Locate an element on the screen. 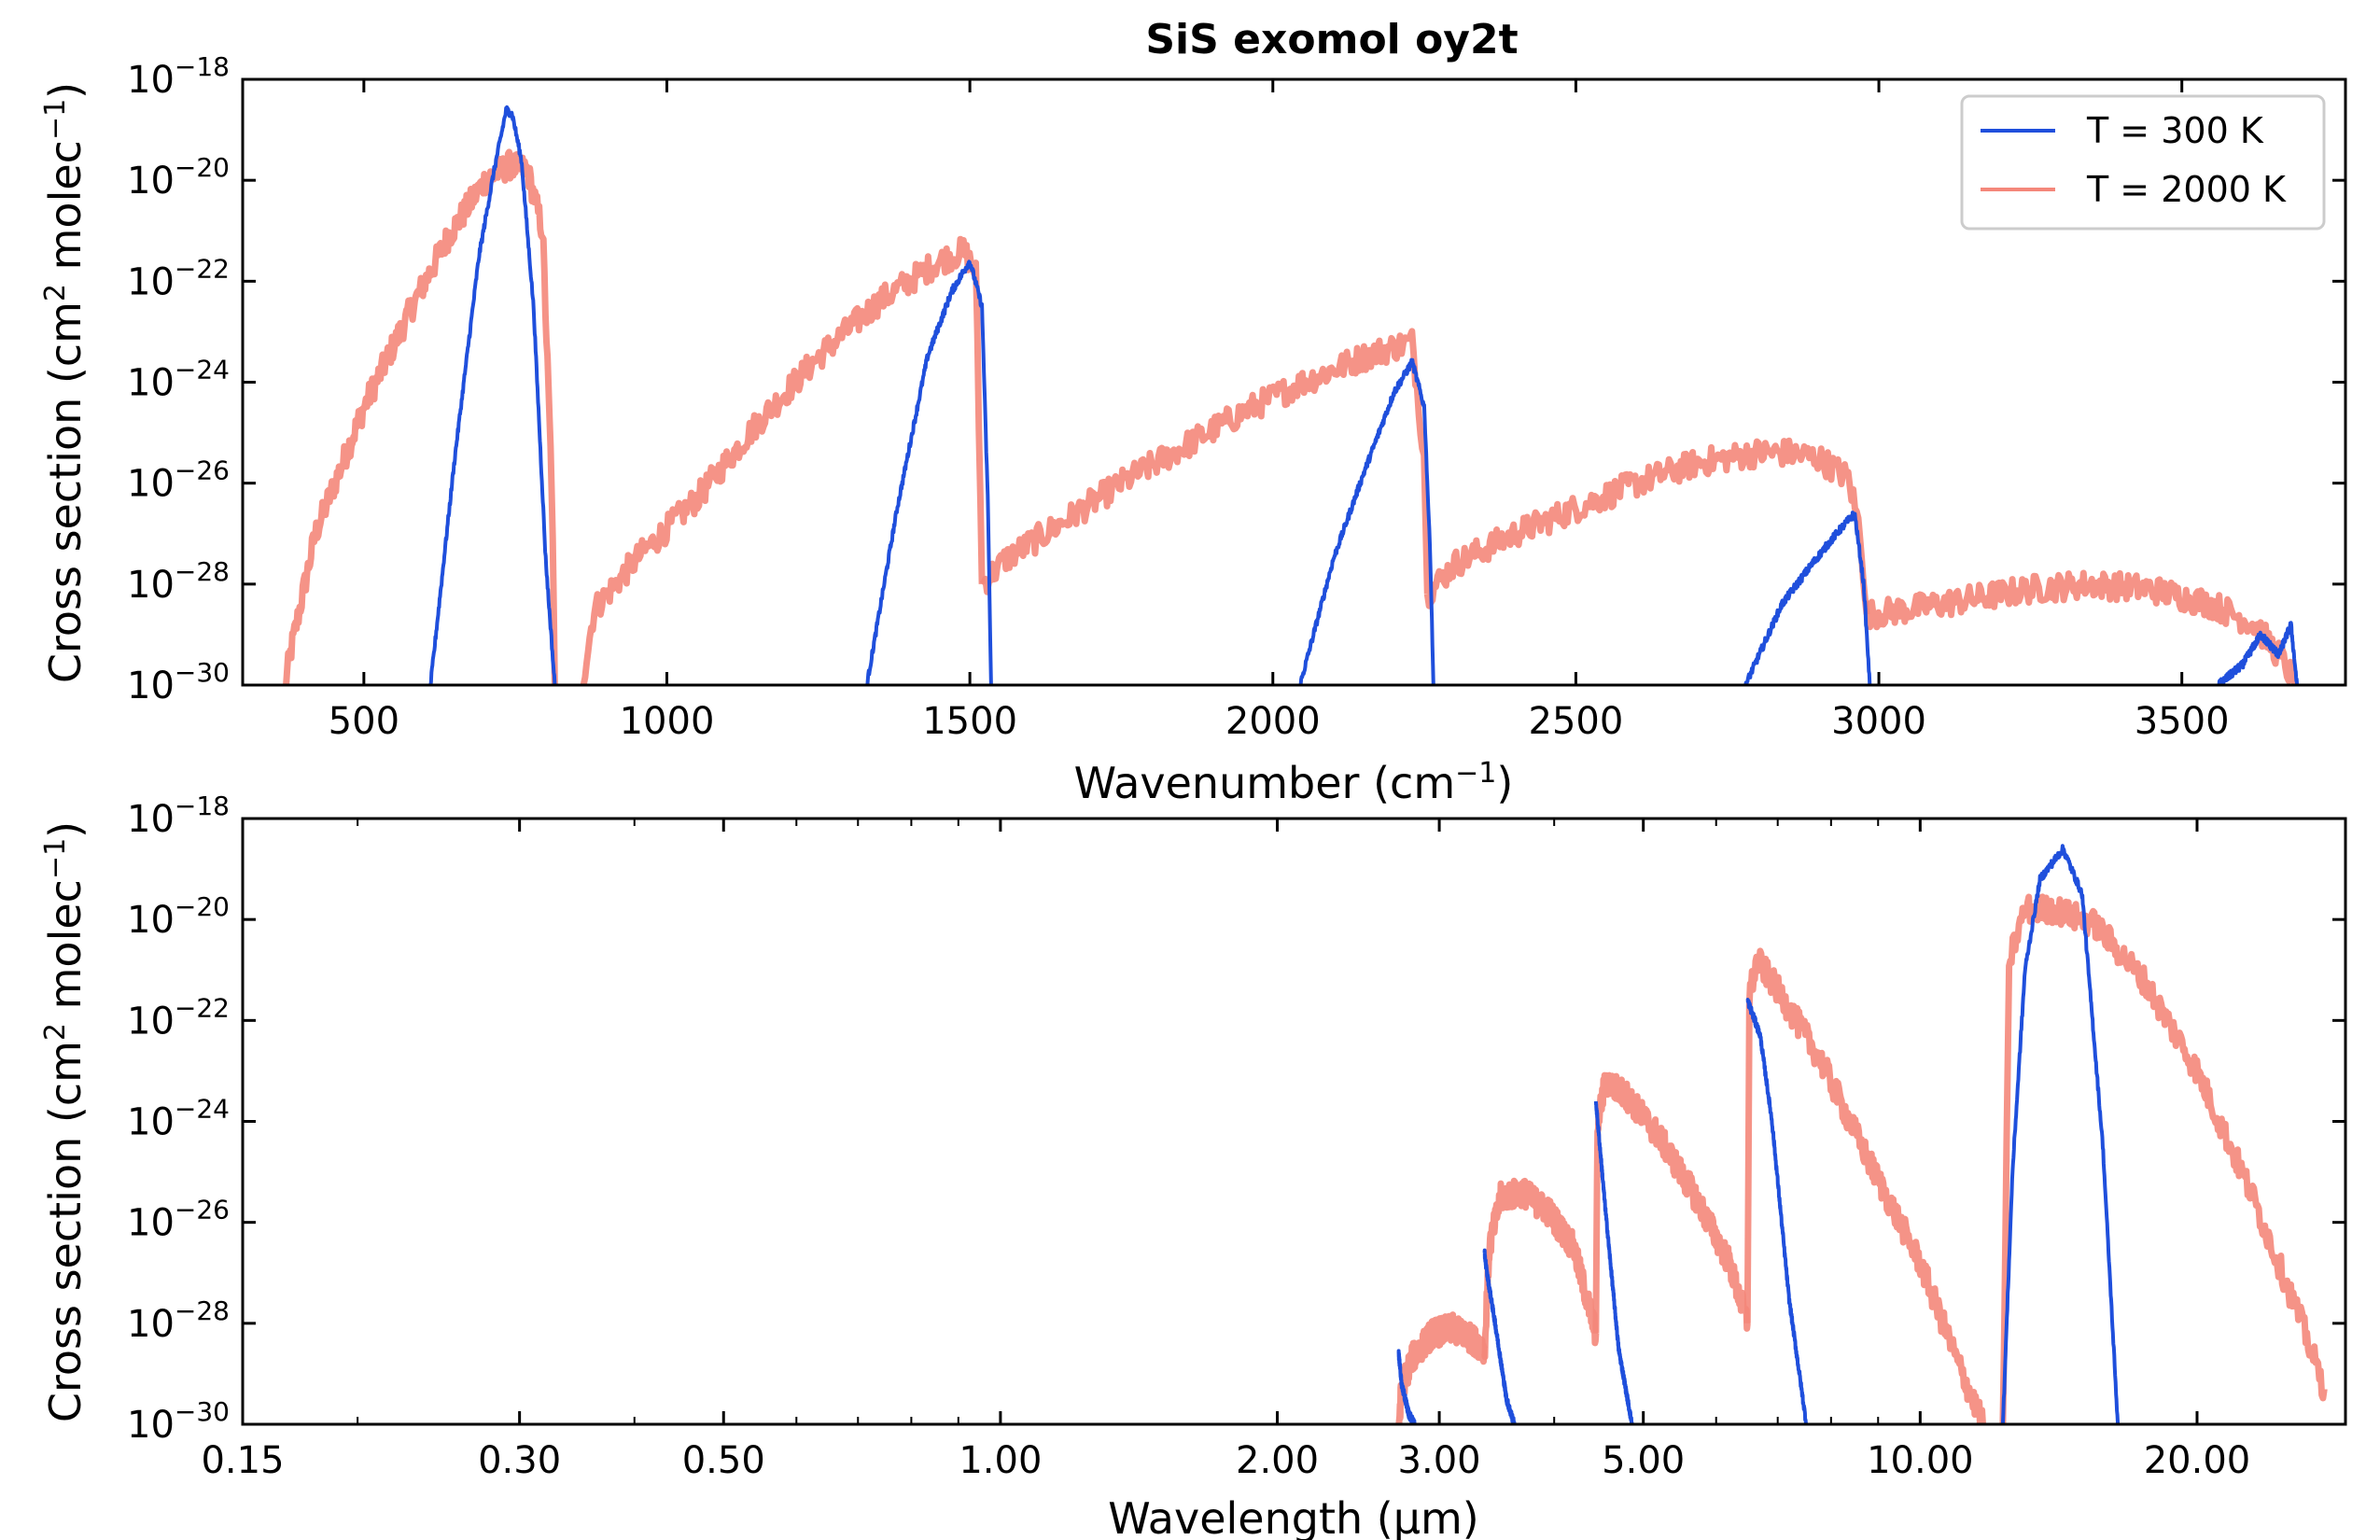 Image resolution: width=2380 pixels, height=1540 pixels. legend-label-300k: T = 300 K is located at coordinates (2175, 130).